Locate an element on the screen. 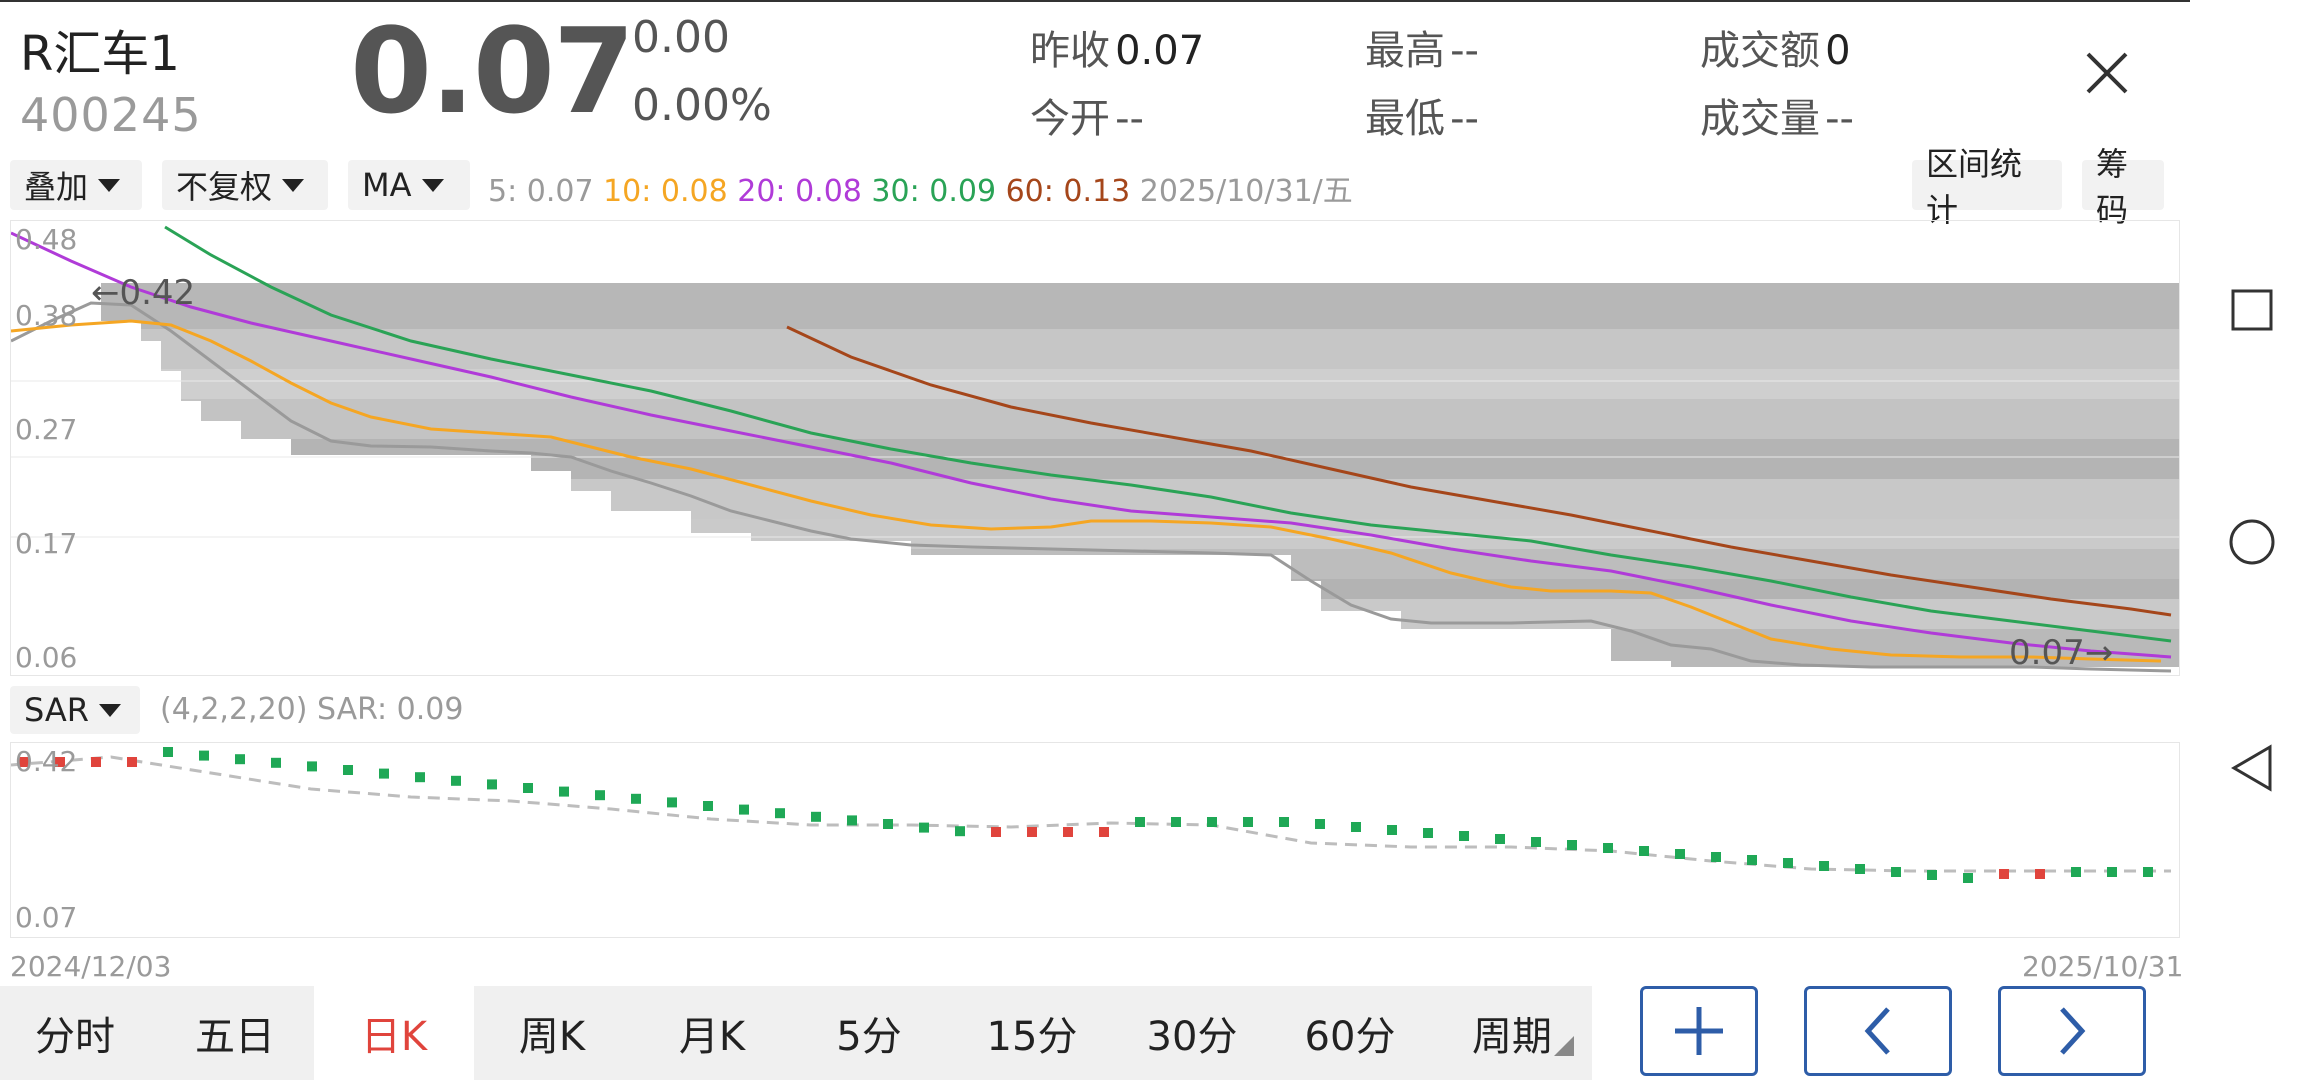  prev-close-stat: 昨收 0.07 is located at coordinates (1117, 47).